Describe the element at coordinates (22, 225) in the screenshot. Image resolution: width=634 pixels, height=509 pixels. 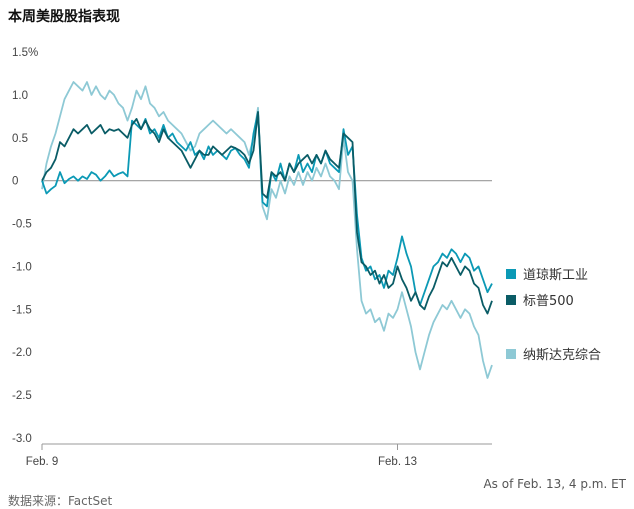
I see `y-tick-label: -0.5` at that location.